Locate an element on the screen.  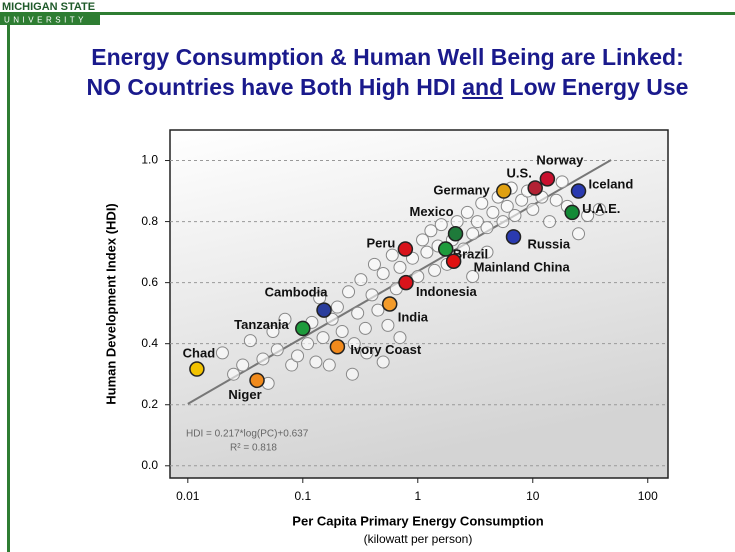
logo-bg is located at coordinates (67, 6).